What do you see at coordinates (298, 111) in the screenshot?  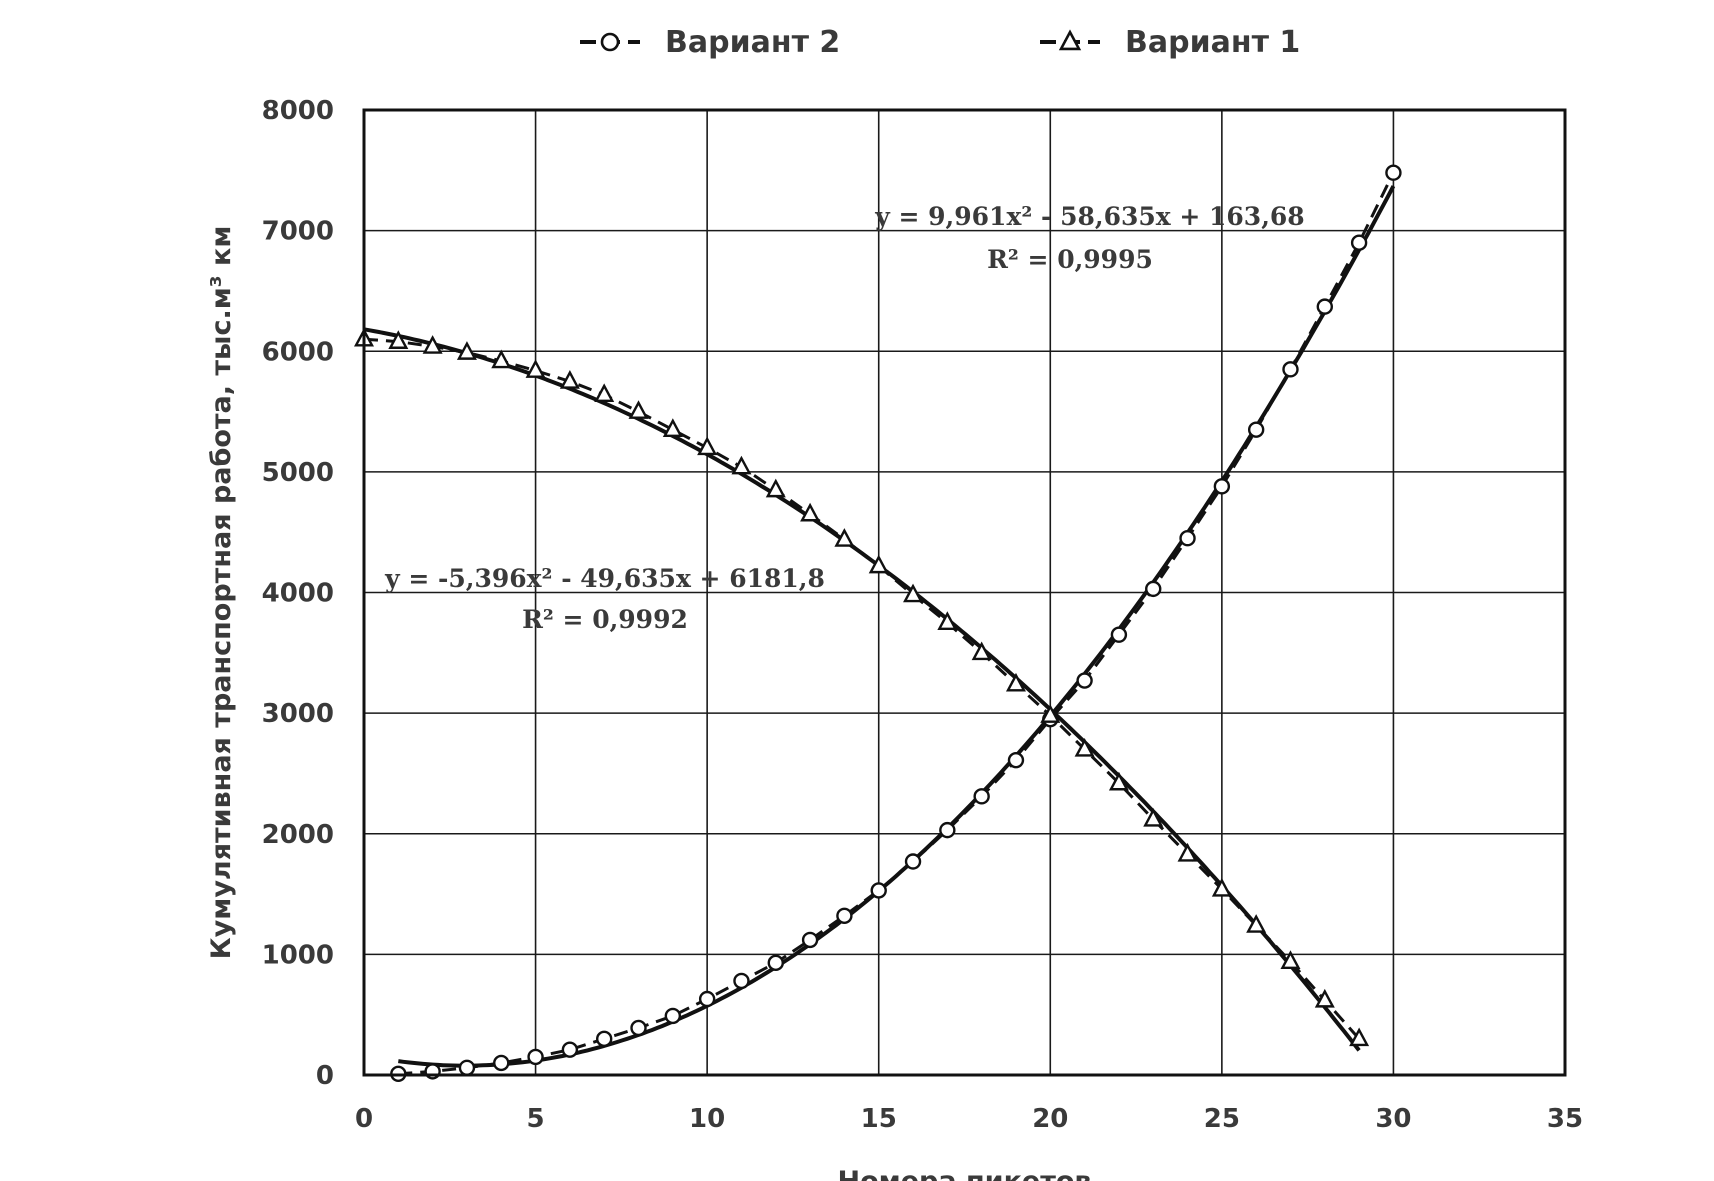 I see `y-tick-label: 8000` at bounding box center [298, 111].